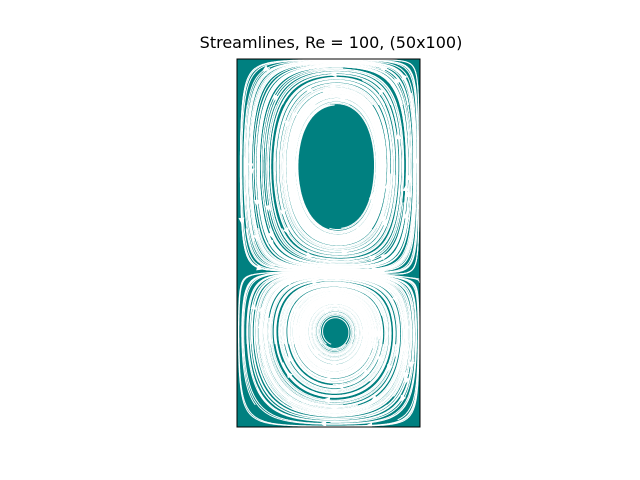  I want to click on chart-title: Streamlines, Re = 100, (50x100), so click(331, 42).